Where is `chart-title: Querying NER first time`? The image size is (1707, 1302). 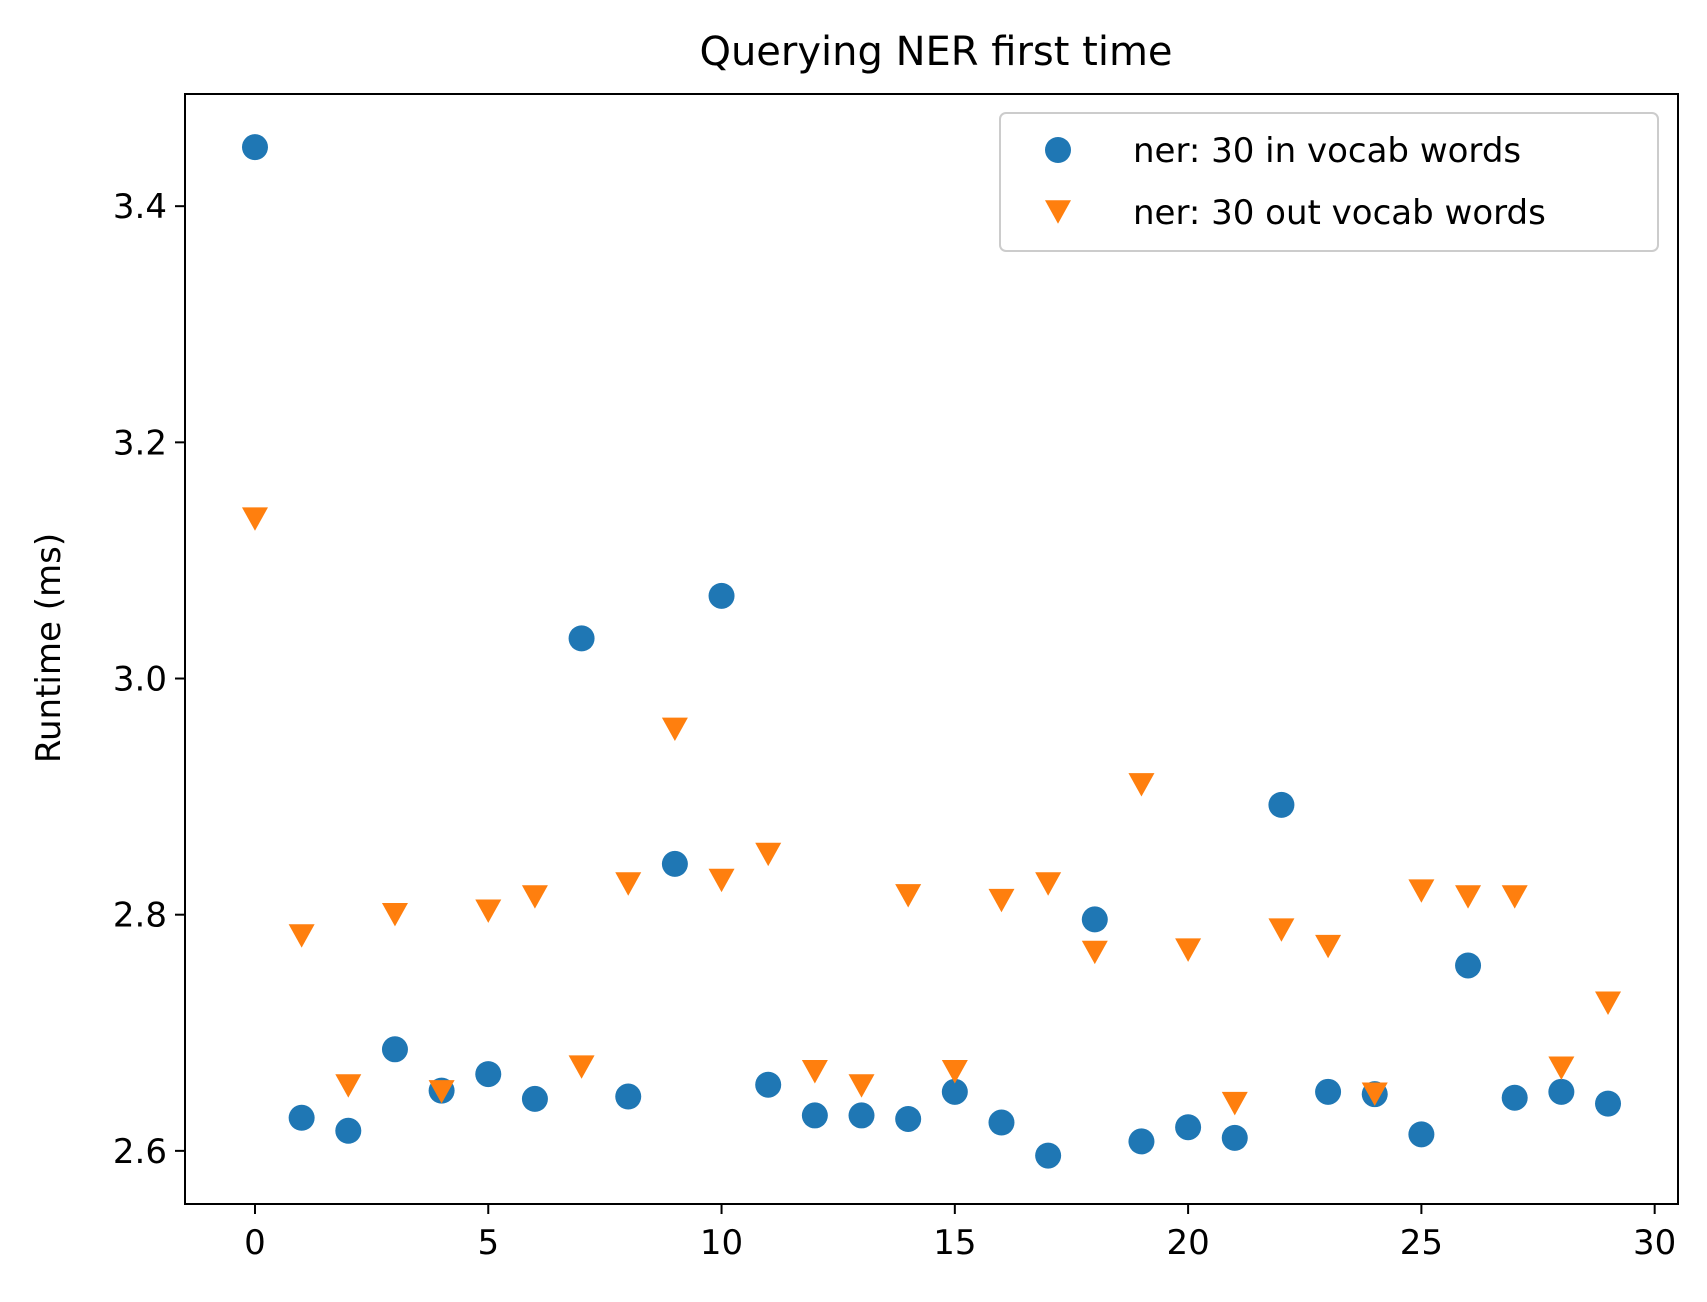
chart-title: Querying NER first time is located at coordinates (935, 52).